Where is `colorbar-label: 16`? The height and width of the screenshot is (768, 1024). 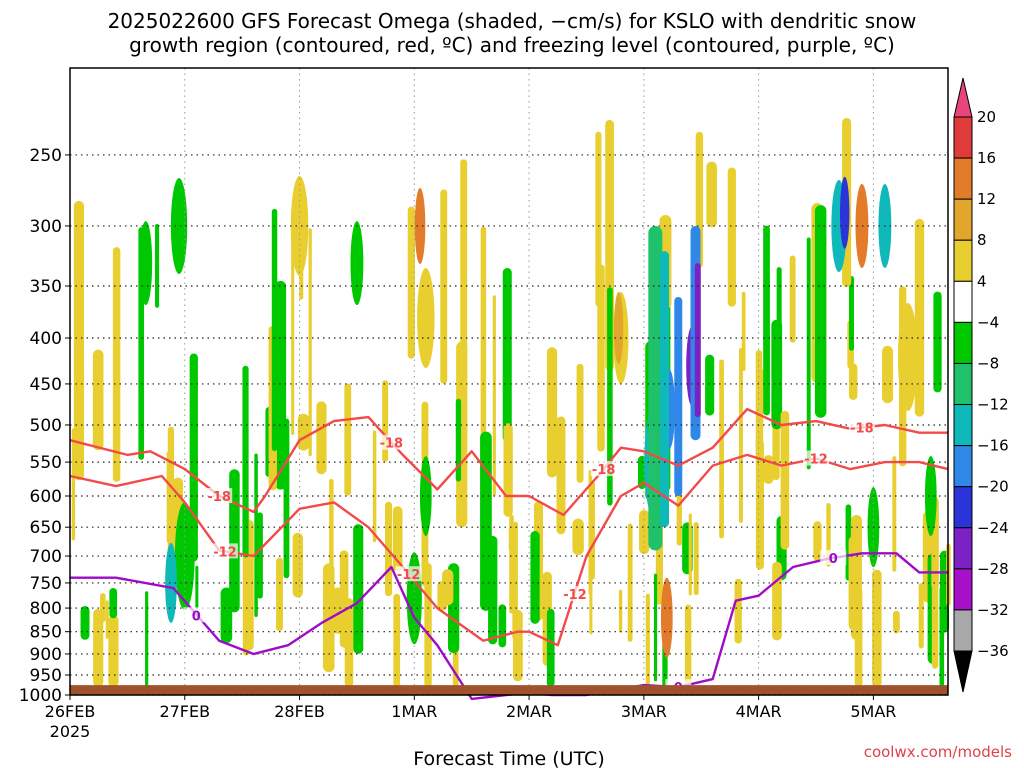 colorbar-label: 16 is located at coordinates (986, 158).